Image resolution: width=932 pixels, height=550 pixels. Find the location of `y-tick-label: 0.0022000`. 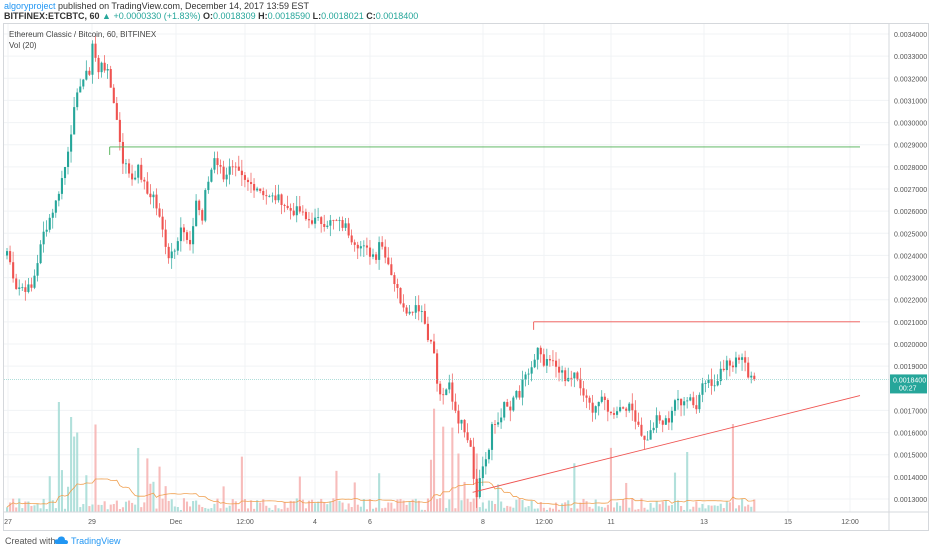

y-tick-label: 0.0022000 is located at coordinates (910, 301).